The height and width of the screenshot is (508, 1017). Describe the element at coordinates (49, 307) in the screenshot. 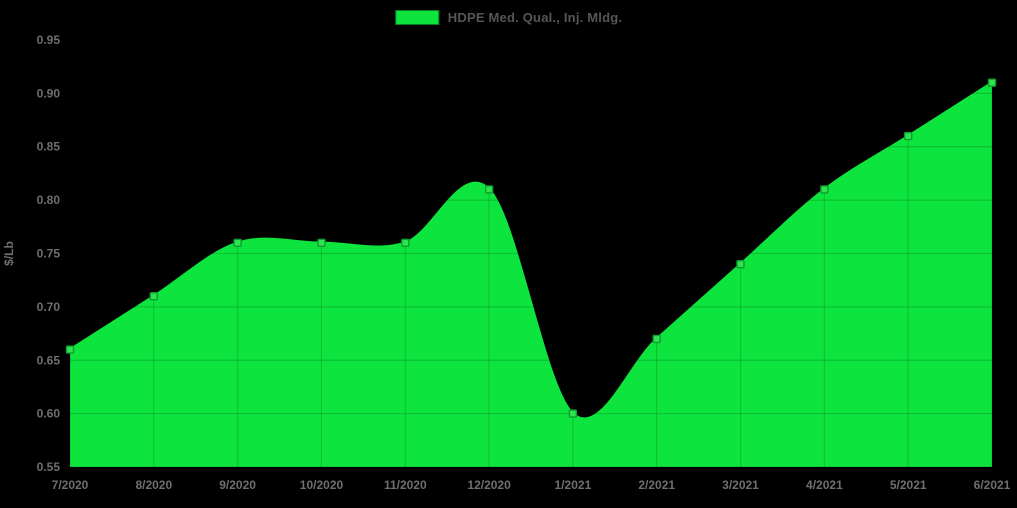

I see `y-tick-label: 0.70` at that location.